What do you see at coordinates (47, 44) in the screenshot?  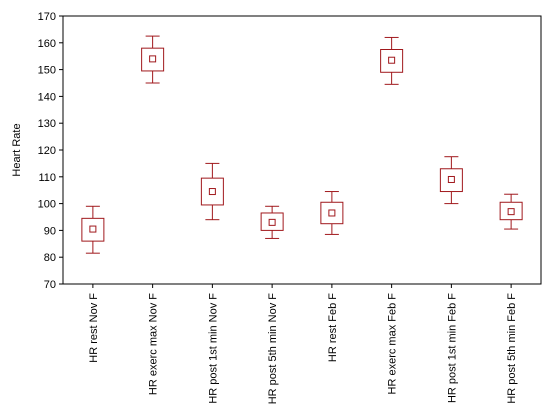 I see `y-tick-label: 160` at bounding box center [47, 44].